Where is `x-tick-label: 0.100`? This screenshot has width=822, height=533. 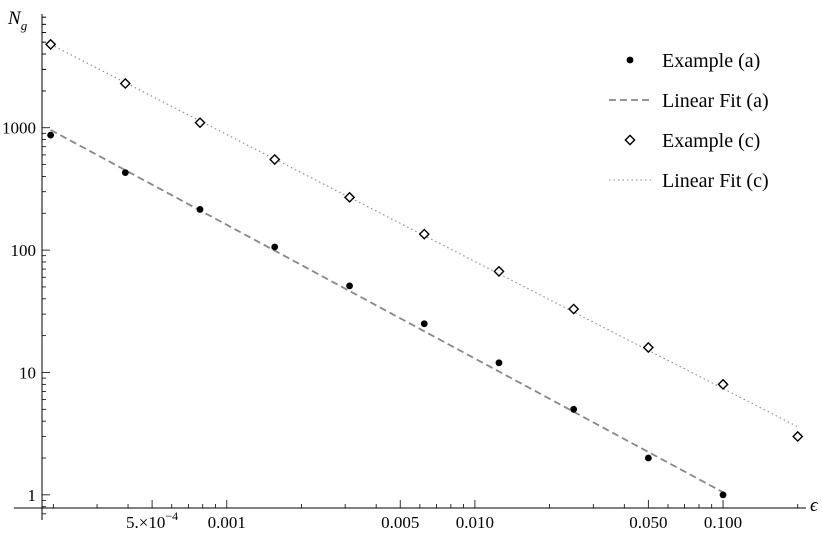
x-tick-label: 0.100 is located at coordinates (723, 522).